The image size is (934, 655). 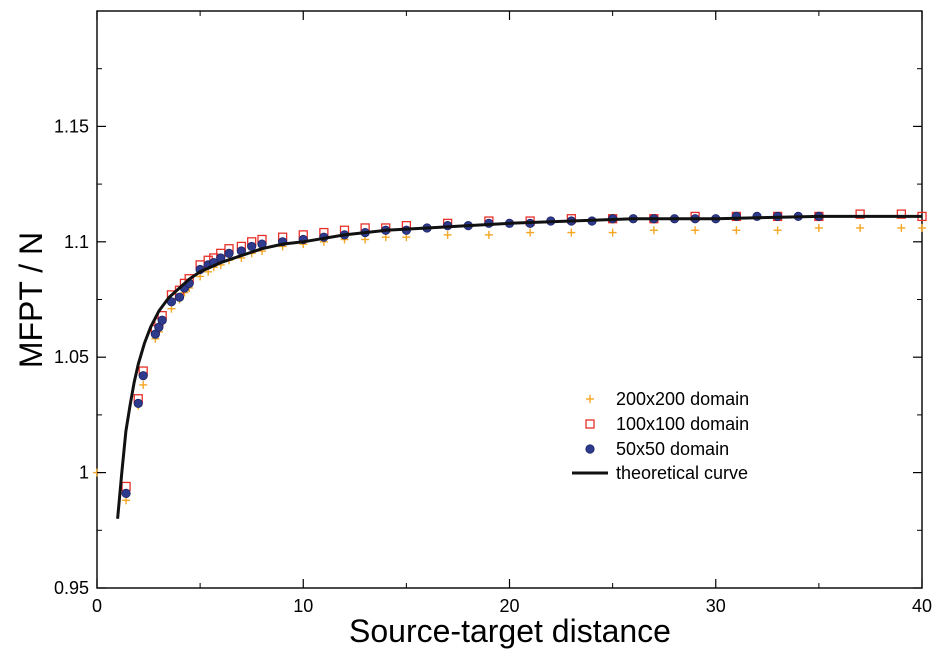 I want to click on y-tick-label: 0.95, so click(x=71, y=588).